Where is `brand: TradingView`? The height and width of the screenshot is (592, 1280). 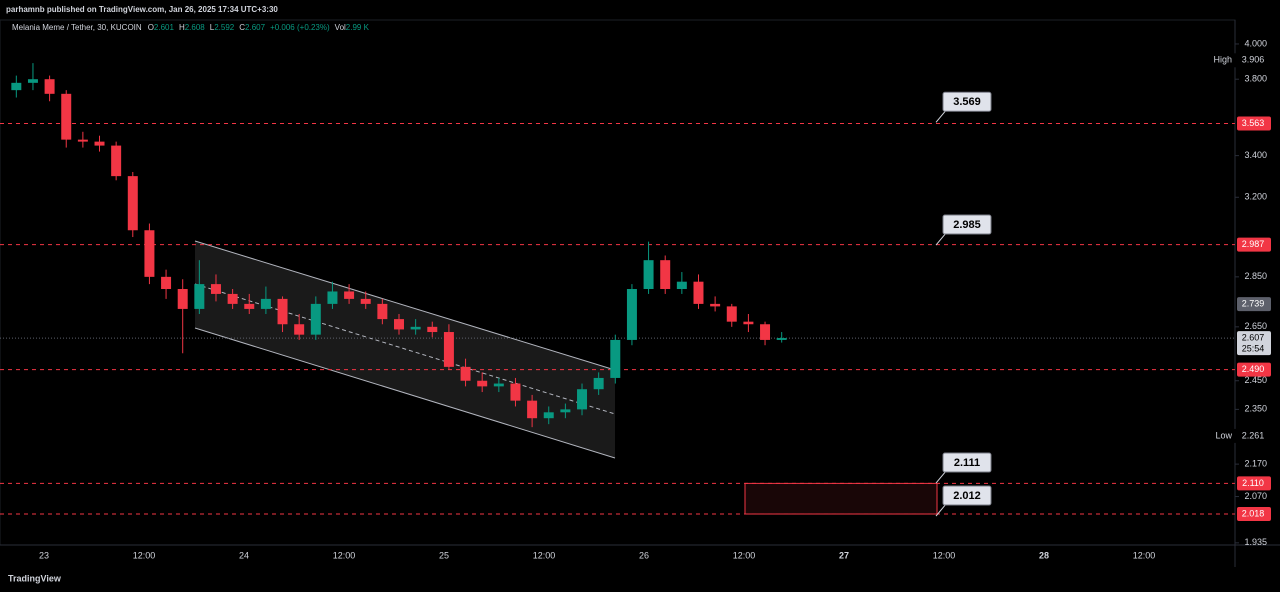
brand: TradingView is located at coordinates (35, 578).